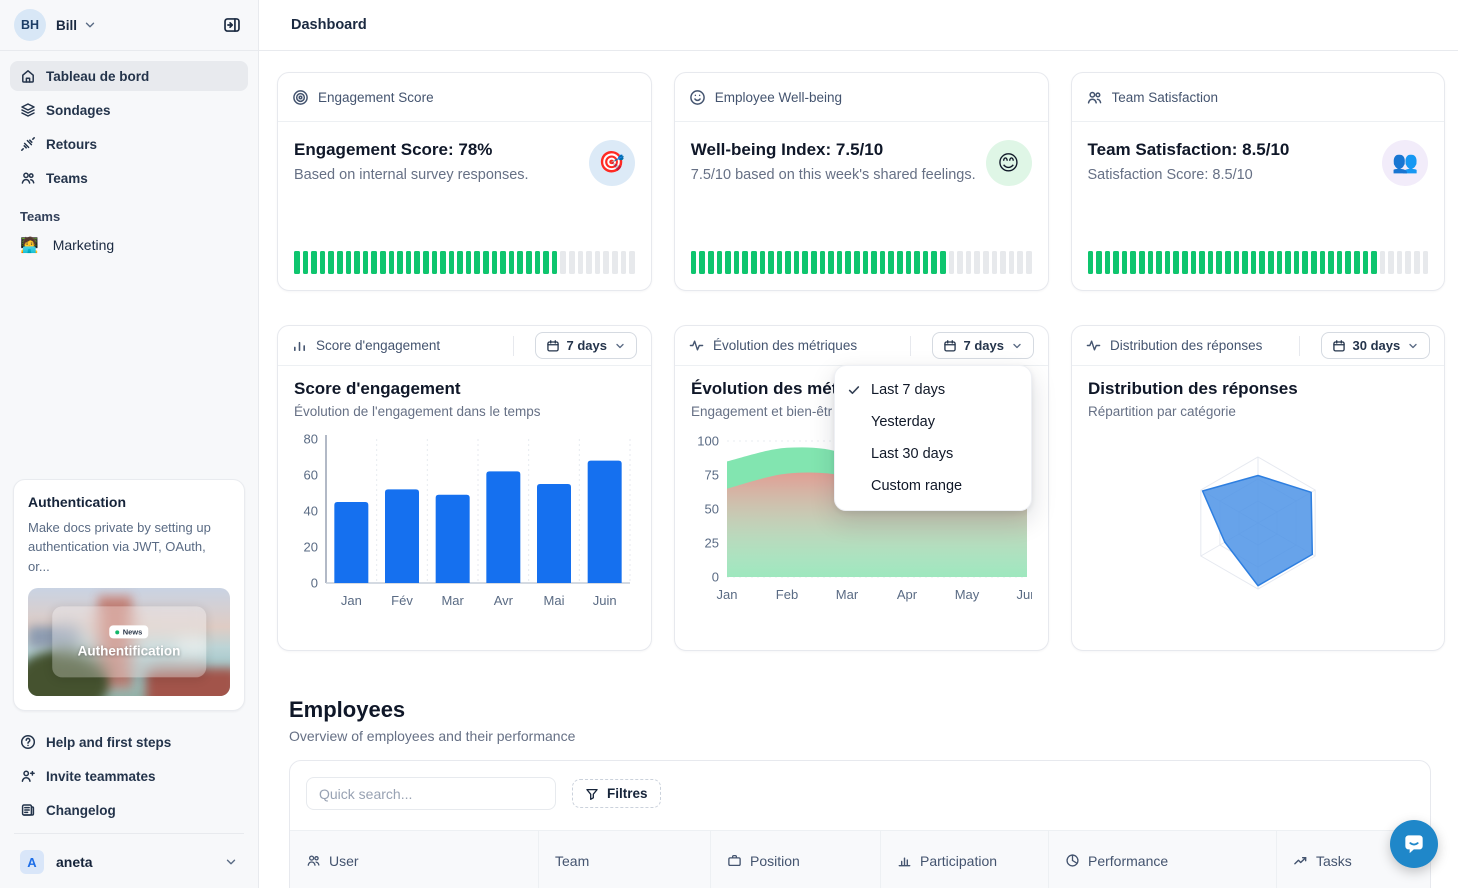  I want to click on sidebar-nav: Tableau de bord Sondages Retours Teams, so click(129, 124).